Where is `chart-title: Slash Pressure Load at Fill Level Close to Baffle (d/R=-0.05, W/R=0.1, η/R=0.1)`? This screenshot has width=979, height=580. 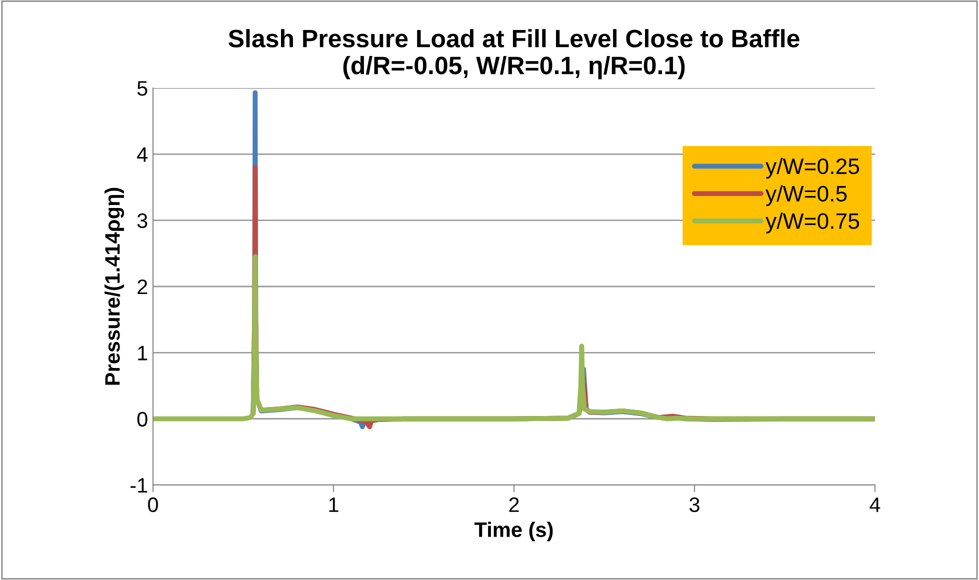
chart-title: Slash Pressure Load at Fill Level Close to Baffle (d/R=-0.05, W/R=0.1, η/R=0.1) is located at coordinates (514, 54).